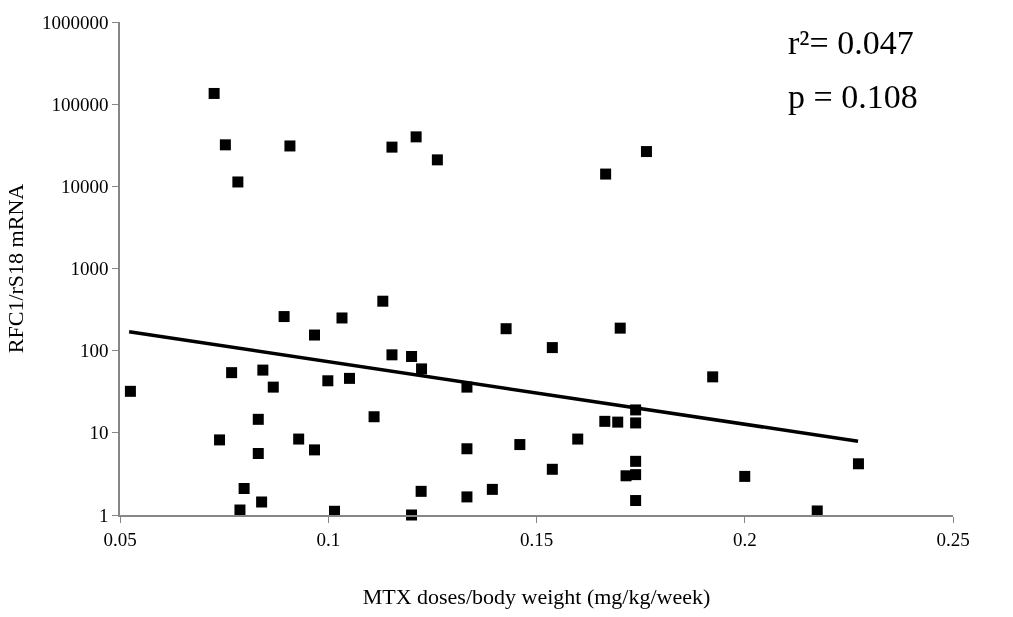 The width and height of the screenshot is (1013, 617). Describe the element at coordinates (536, 596) in the screenshot. I see `x-axis-title: MTX doses/body weight (mg/kg/week)` at that location.